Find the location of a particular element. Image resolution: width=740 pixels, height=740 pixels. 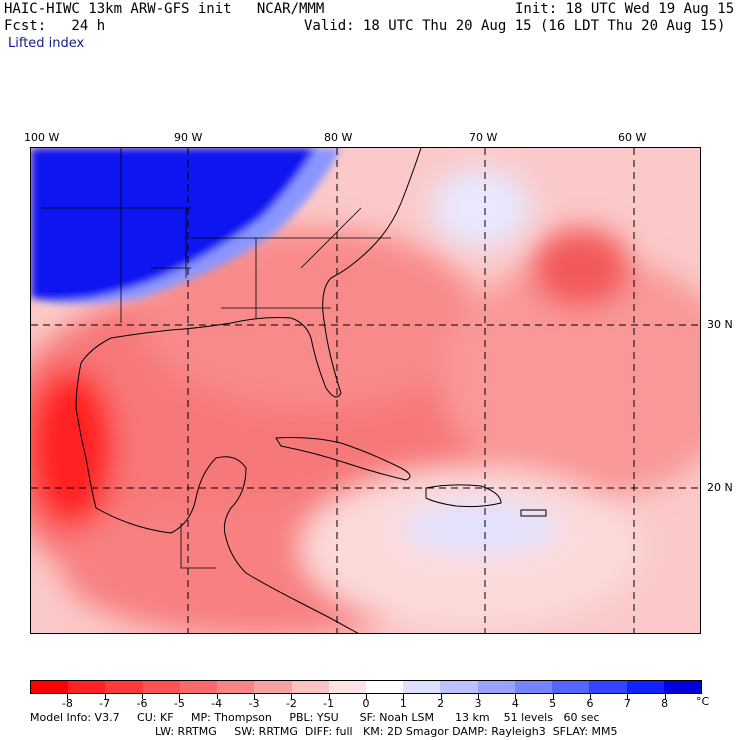

colorbar-tick-label: 6 is located at coordinates (590, 703).